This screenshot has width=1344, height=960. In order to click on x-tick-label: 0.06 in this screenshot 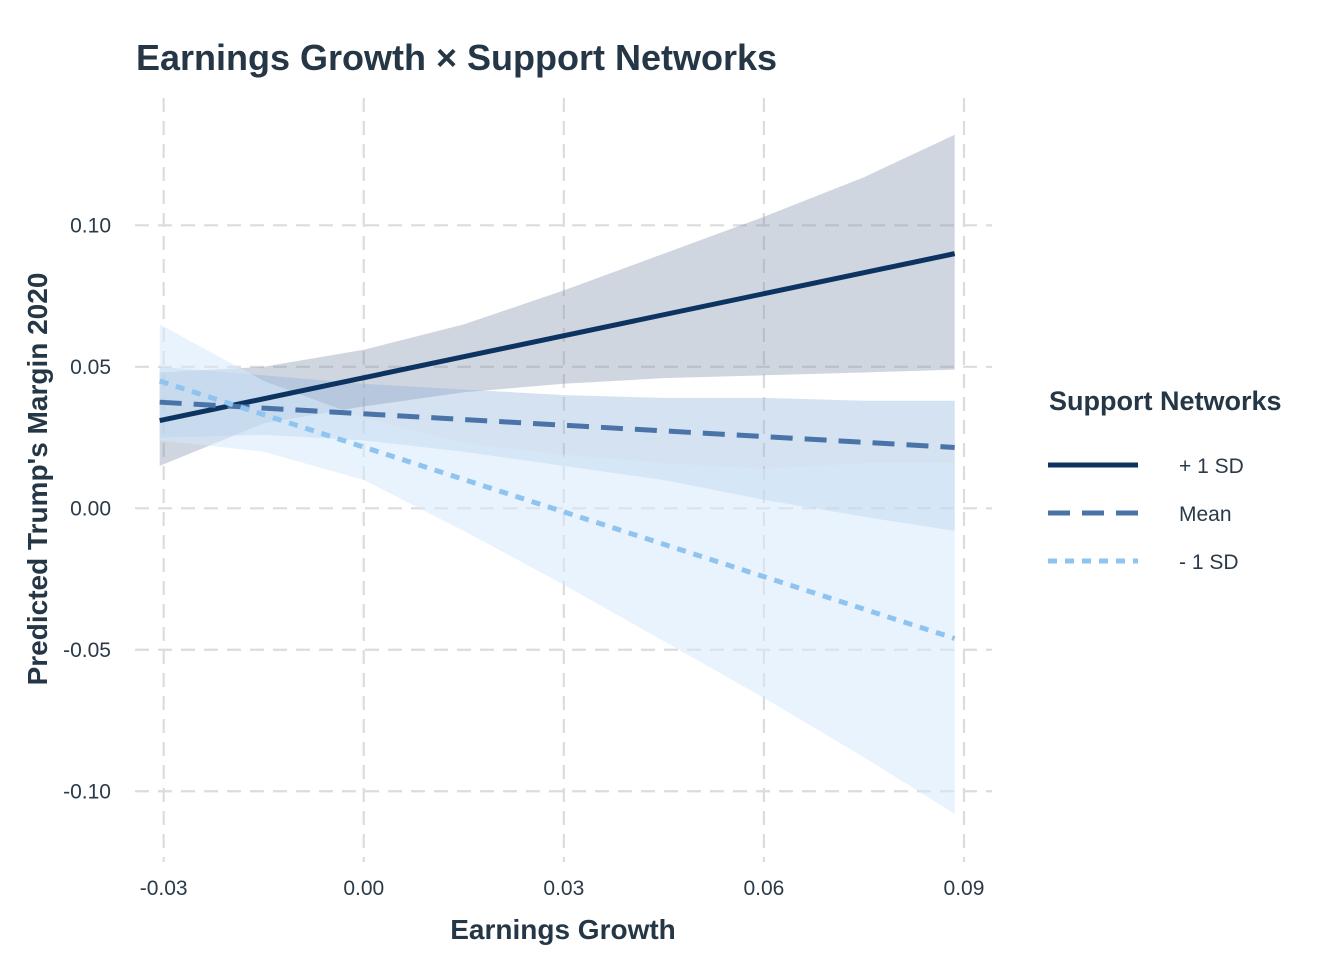, I will do `click(763, 888)`.